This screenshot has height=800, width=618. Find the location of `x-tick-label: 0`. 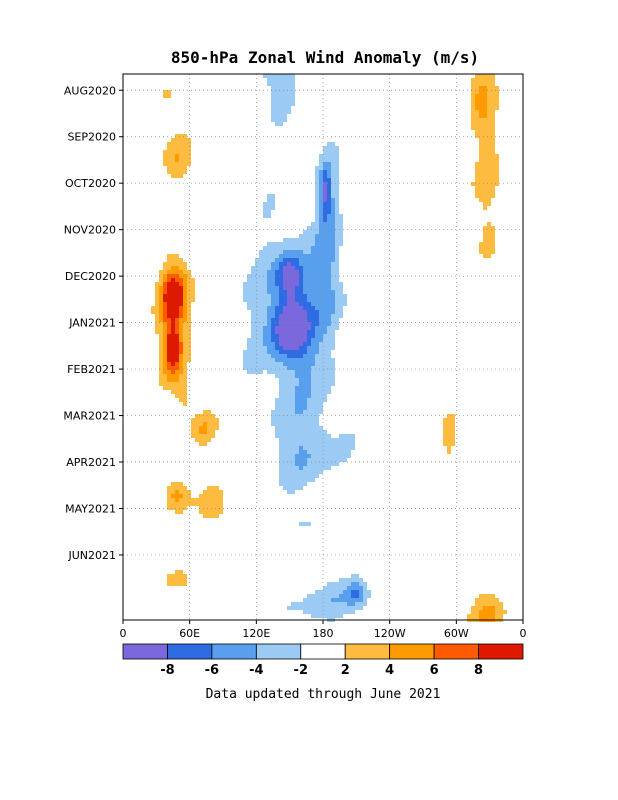

x-tick-label: 0 is located at coordinates (123, 633).